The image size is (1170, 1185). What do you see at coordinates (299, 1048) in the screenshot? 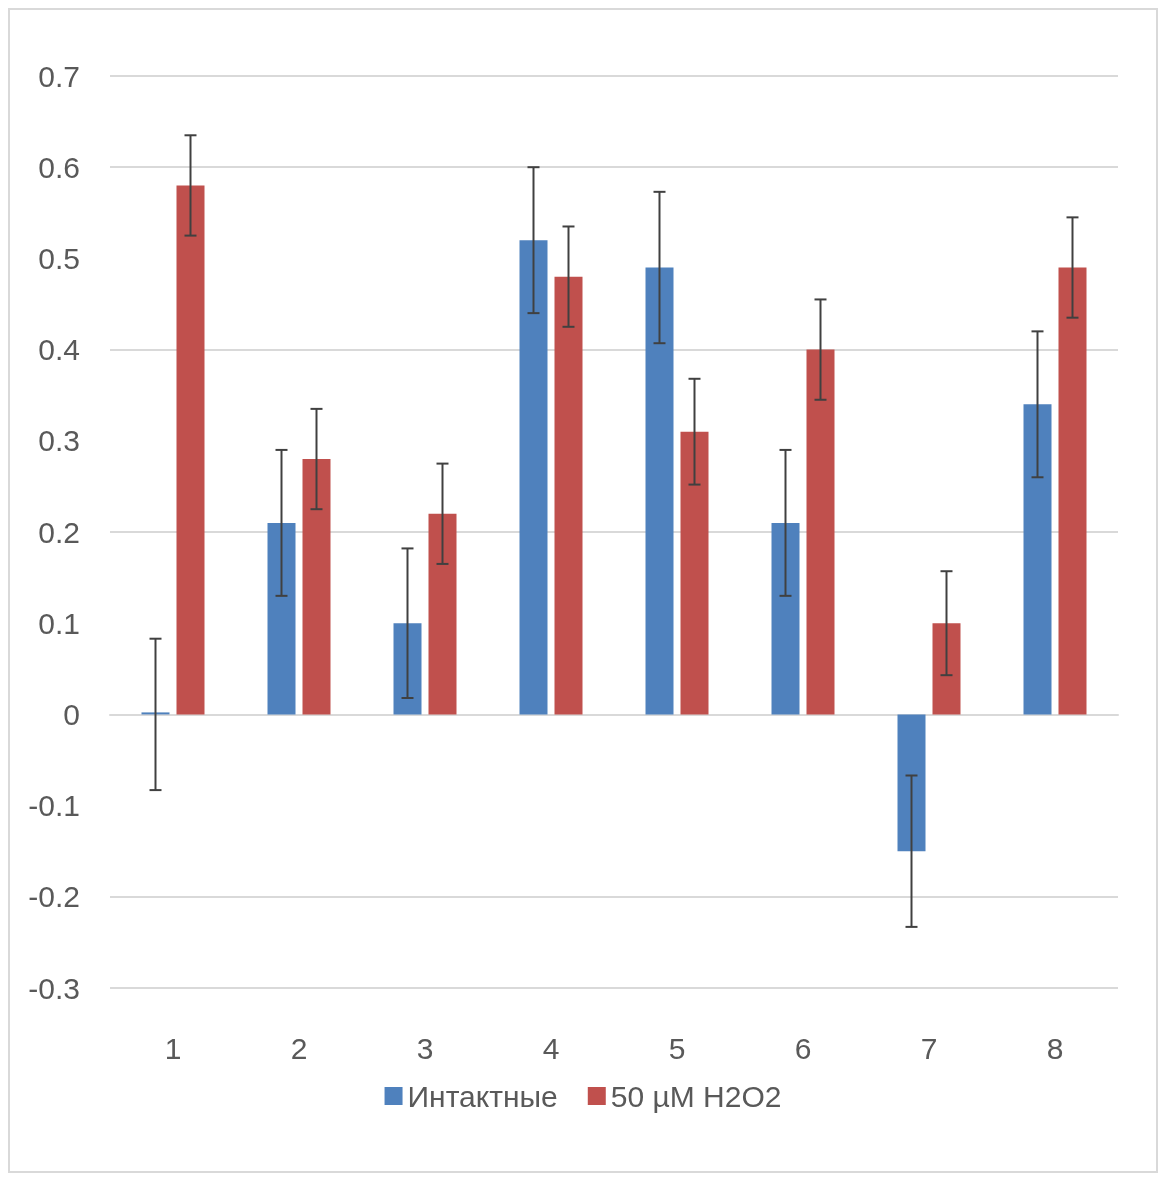
I see `x-tick-label: 2` at bounding box center [299, 1048].